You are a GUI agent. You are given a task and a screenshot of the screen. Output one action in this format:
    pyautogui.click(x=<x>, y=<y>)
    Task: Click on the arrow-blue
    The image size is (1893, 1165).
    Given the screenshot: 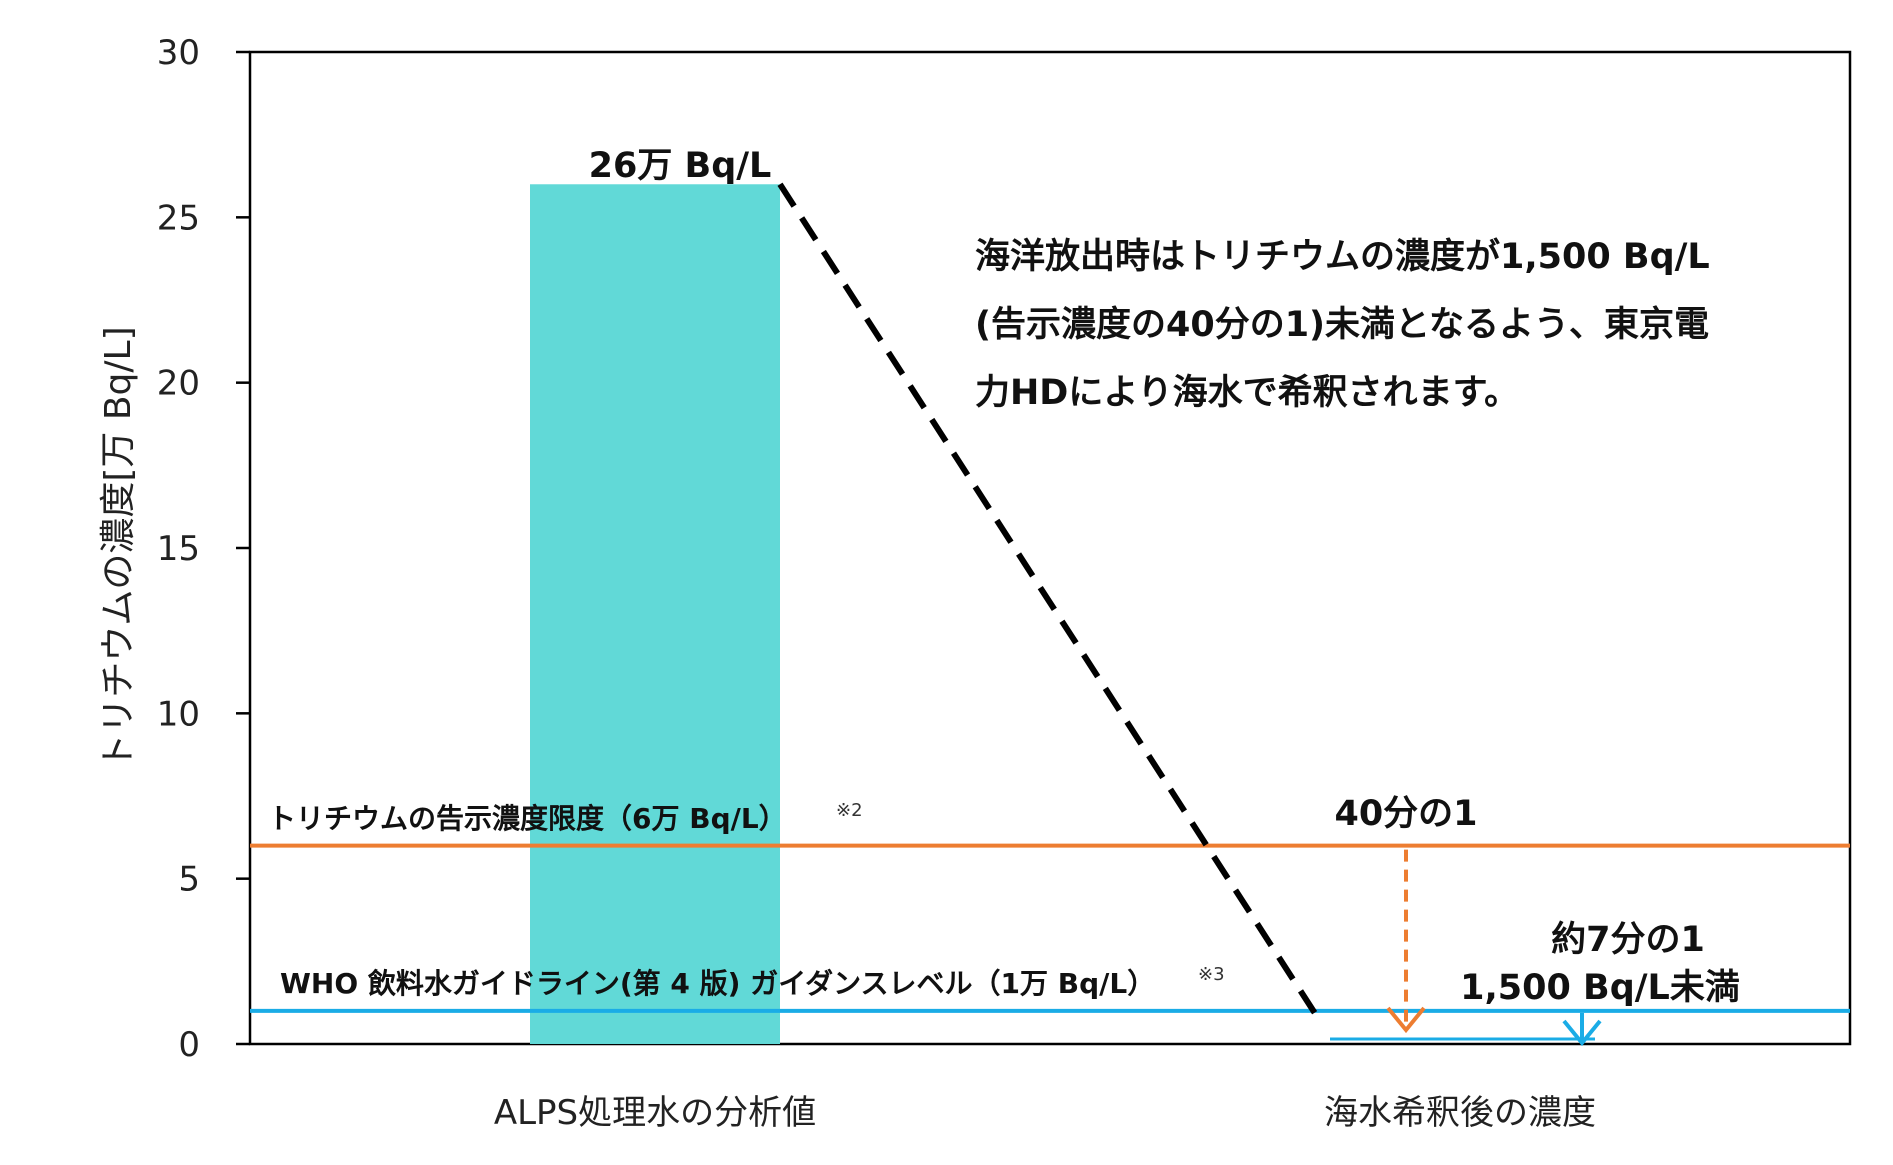 What is the action you would take?
    pyautogui.click(x=1582, y=1029)
    